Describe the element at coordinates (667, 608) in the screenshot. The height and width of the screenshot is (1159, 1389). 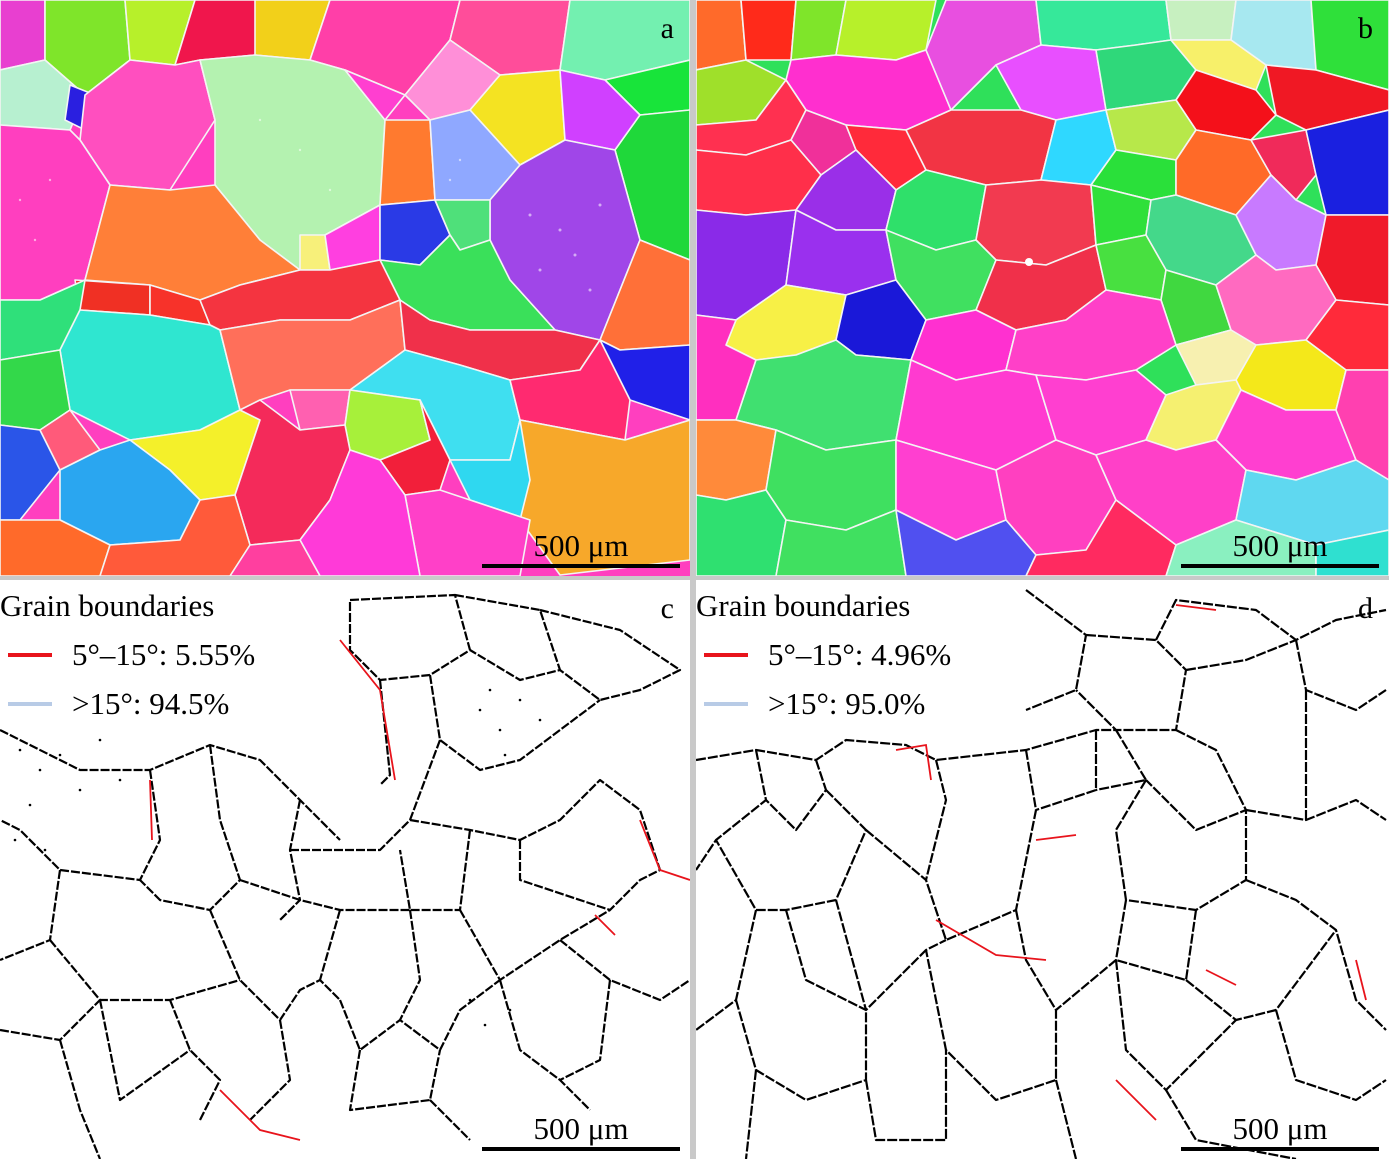
I see `panel-label-c: c` at that location.